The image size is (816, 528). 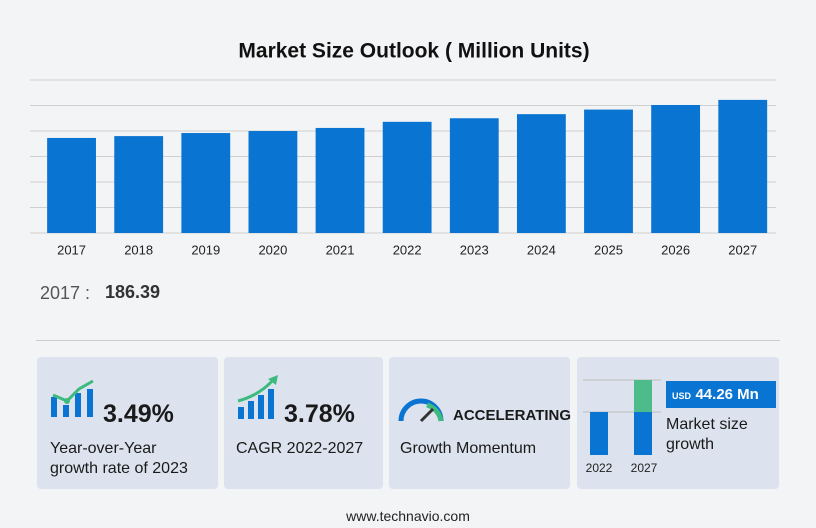 I want to click on badge-unit: USD, so click(x=682, y=396).